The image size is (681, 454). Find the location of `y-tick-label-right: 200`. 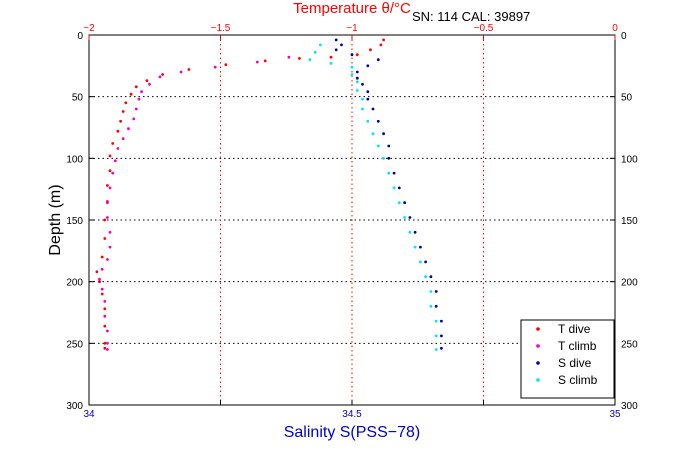

y-tick-label-right: 200 is located at coordinates (629, 283).